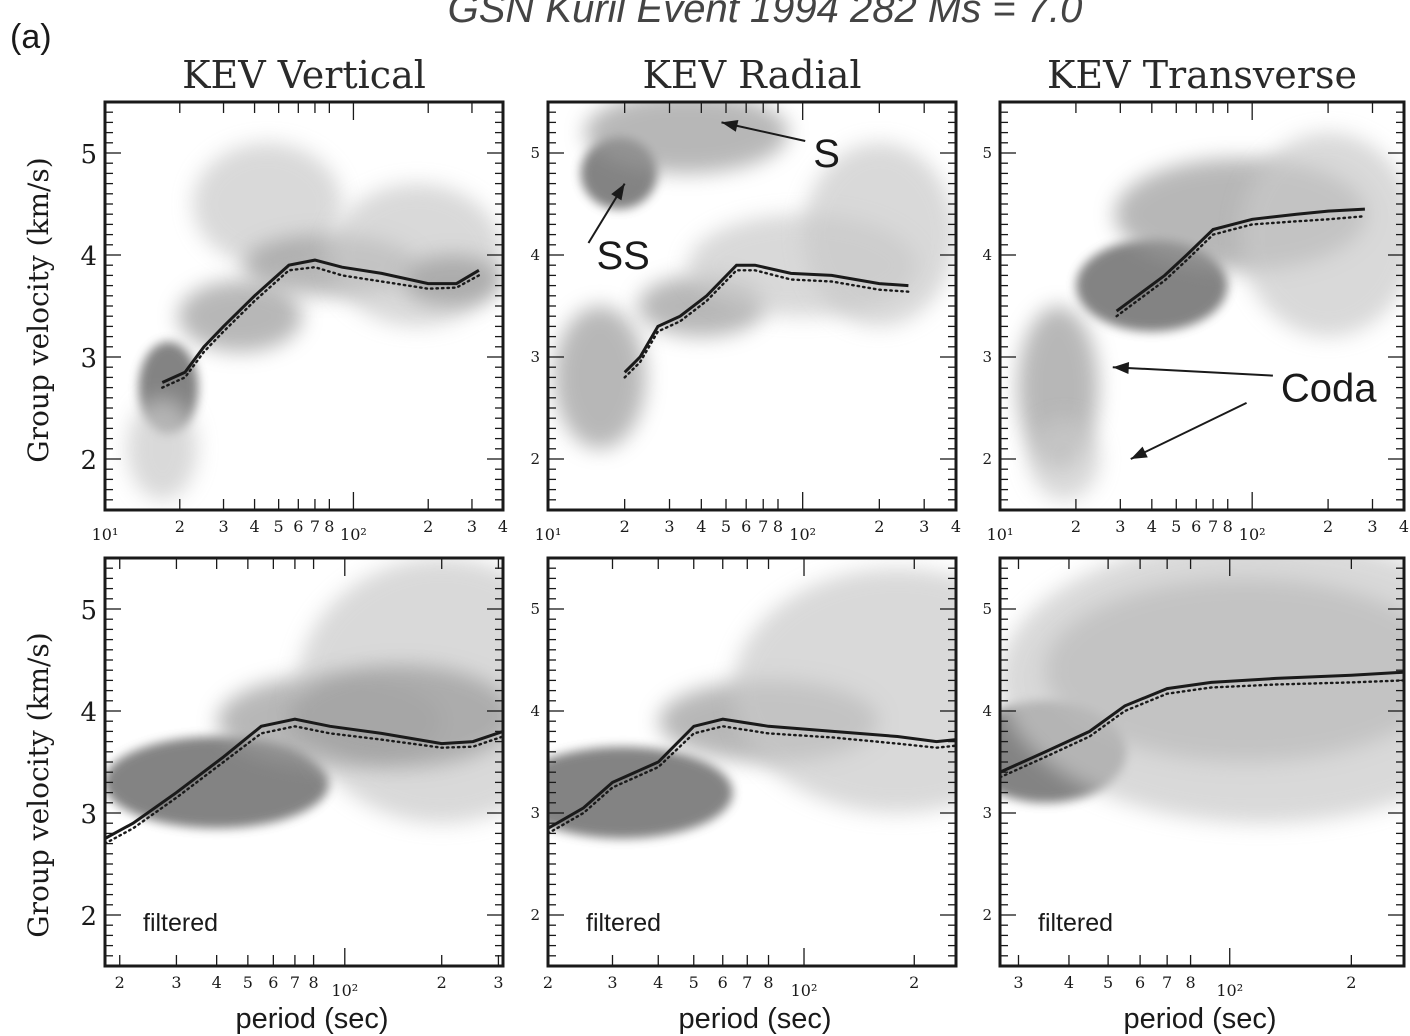  Describe the element at coordinates (1199, 1019) in the screenshot. I see `xlabel-3: period (sec)` at that location.